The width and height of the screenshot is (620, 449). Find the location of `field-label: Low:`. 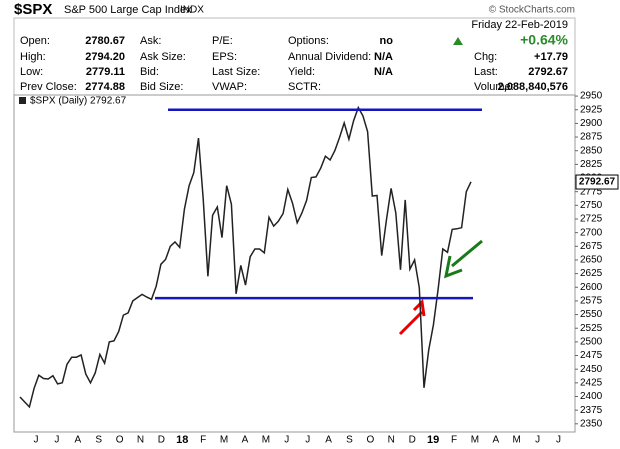

field-label: Low: is located at coordinates (31, 72).